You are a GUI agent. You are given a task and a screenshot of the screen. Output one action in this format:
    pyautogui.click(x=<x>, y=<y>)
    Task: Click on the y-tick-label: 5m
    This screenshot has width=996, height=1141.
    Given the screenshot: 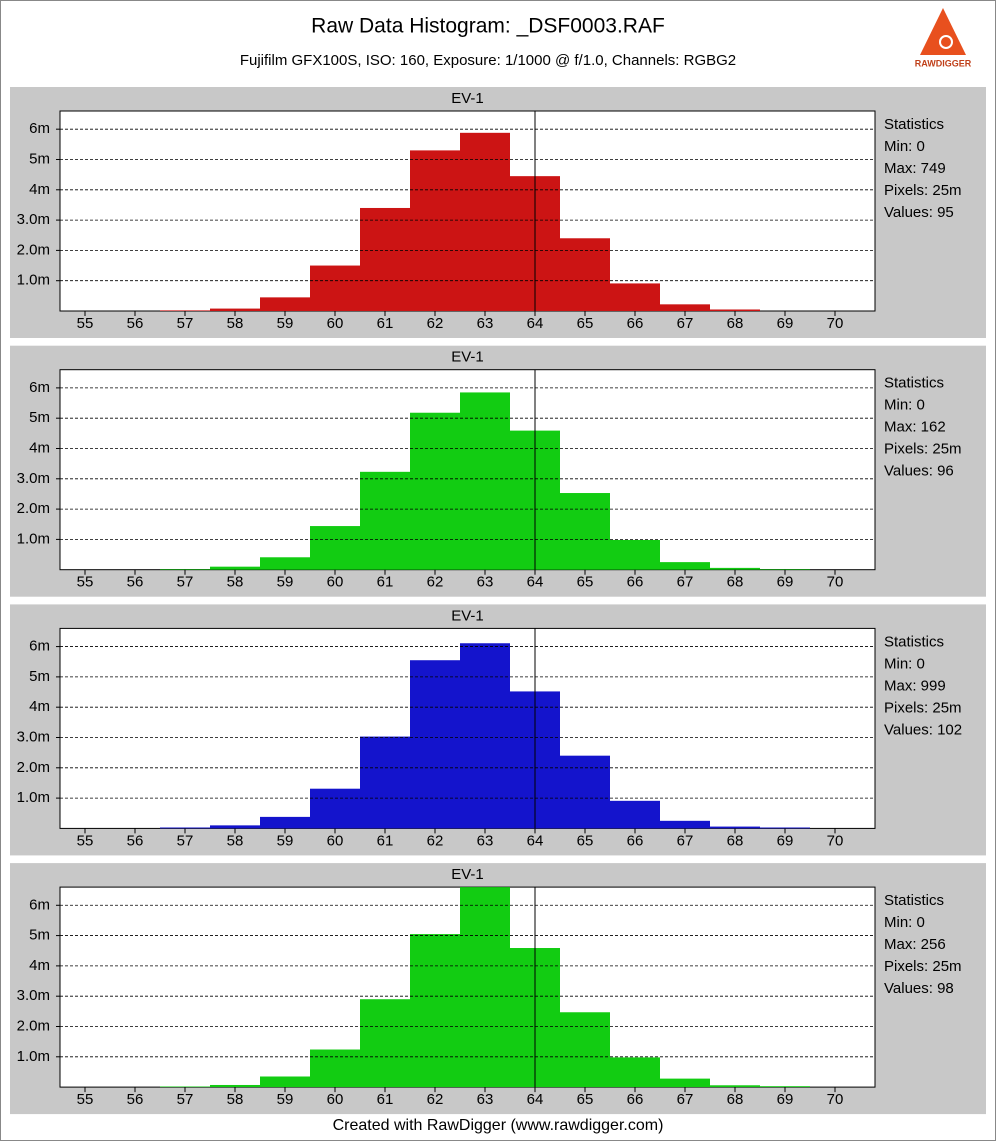 What is the action you would take?
    pyautogui.click(x=39, y=417)
    